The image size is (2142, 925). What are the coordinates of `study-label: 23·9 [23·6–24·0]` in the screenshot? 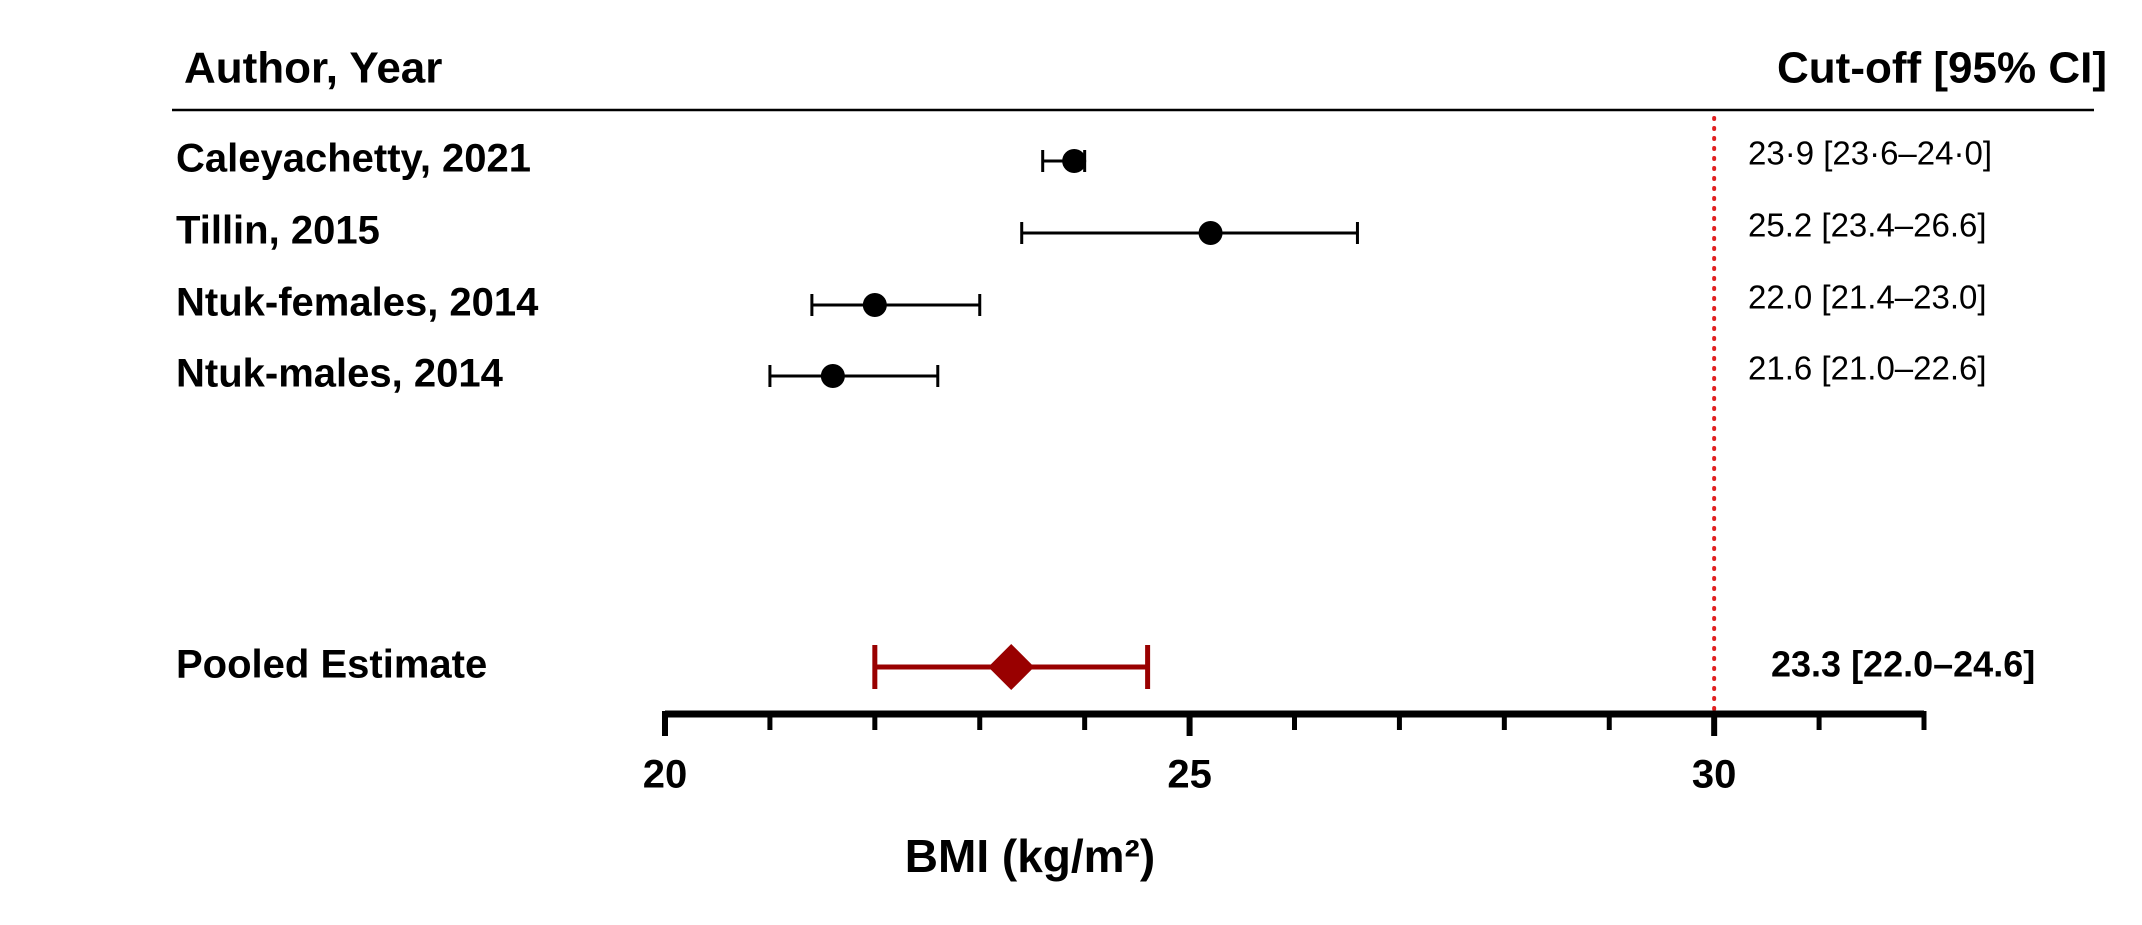 It's located at (1870, 153).